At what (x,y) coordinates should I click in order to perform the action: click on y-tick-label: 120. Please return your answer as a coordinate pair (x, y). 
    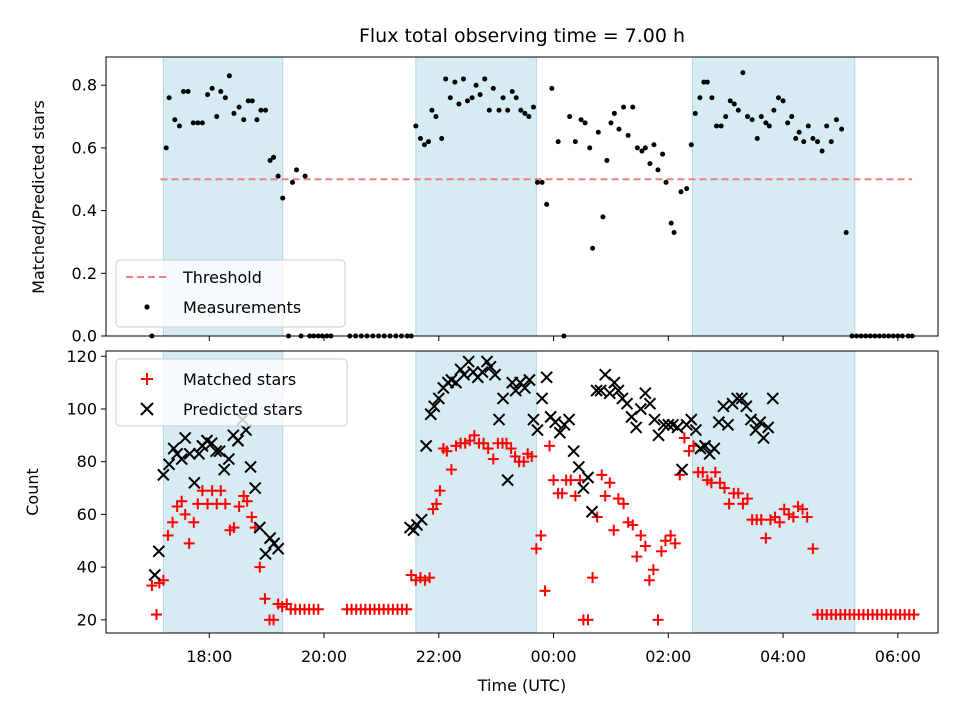
    Looking at the image, I should click on (81, 356).